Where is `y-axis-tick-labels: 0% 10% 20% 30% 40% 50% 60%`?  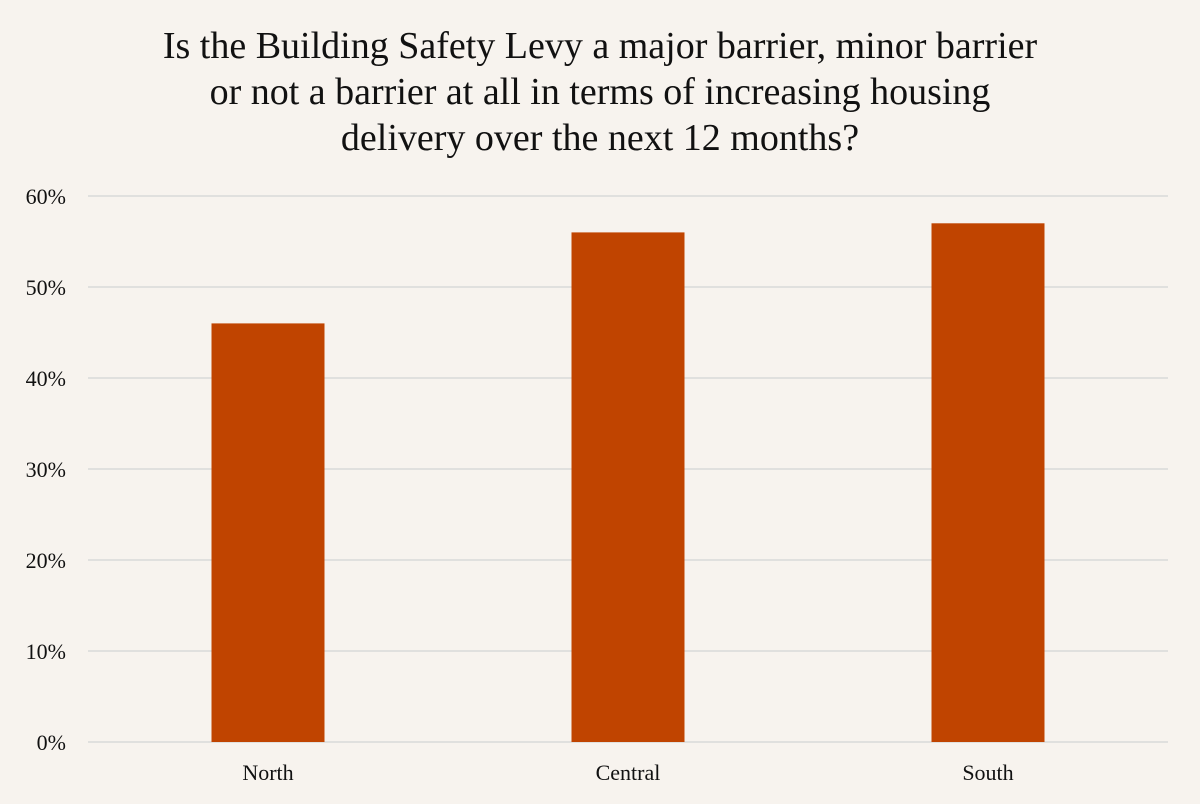
y-axis-tick-labels: 0% 10% 20% 30% 40% 50% 60% is located at coordinates (46, 469).